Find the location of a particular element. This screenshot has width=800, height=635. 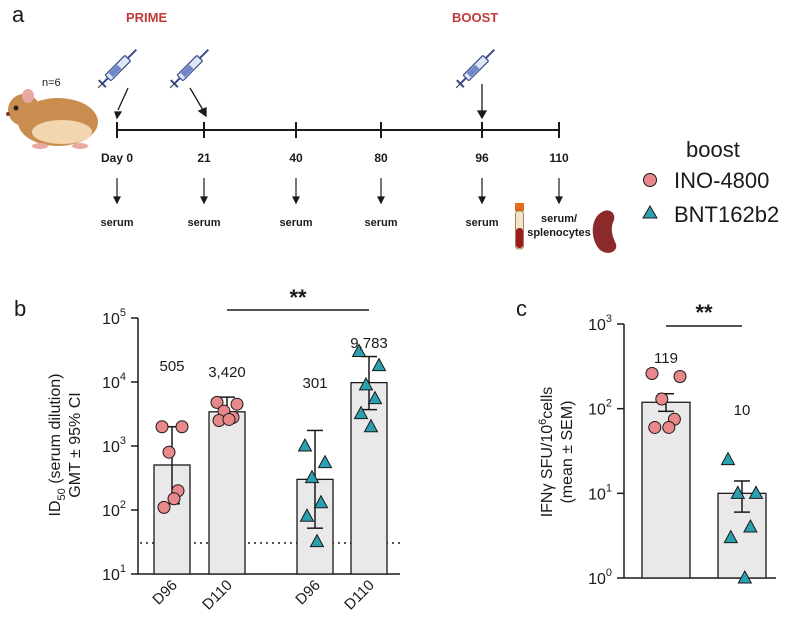

boost-label: BOOST is located at coordinates (475, 17).